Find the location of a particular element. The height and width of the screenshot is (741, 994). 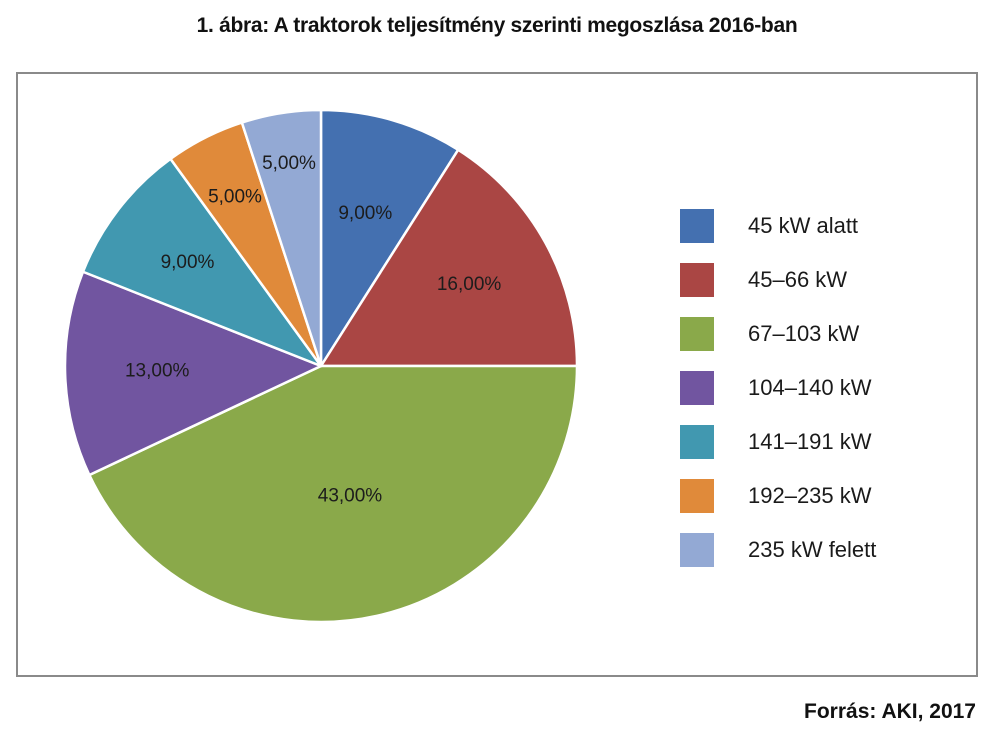

legend-label: 141–191 kW is located at coordinates (810, 441).